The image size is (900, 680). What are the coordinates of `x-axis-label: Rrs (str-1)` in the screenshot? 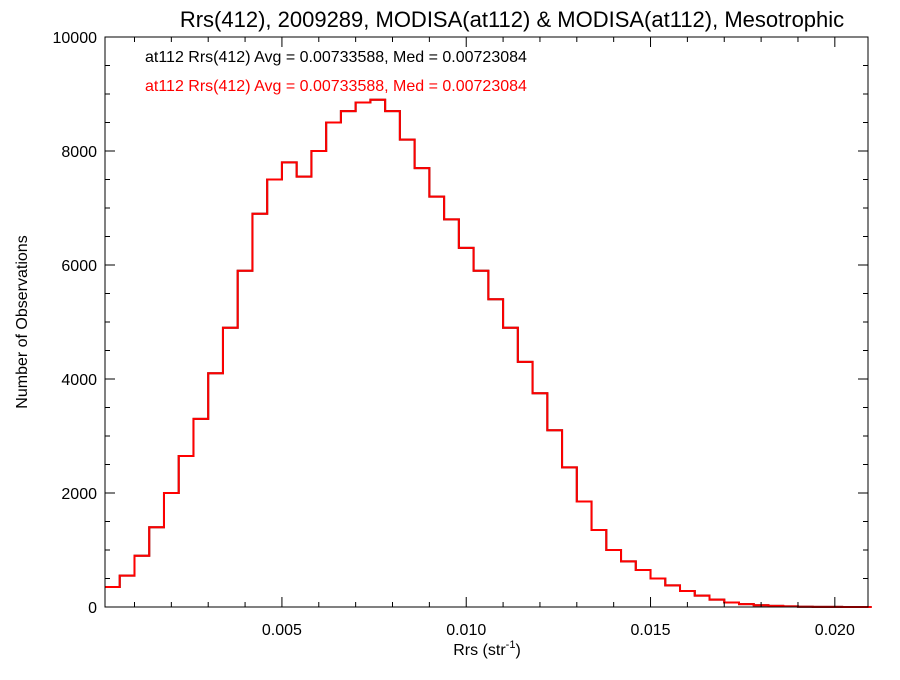 It's located at (487, 649).